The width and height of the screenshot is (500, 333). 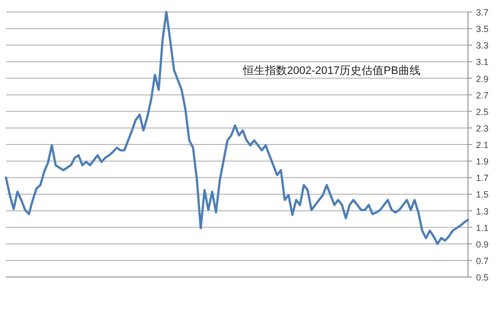 What do you see at coordinates (482, 211) in the screenshot?
I see `ytick: 1.3` at bounding box center [482, 211].